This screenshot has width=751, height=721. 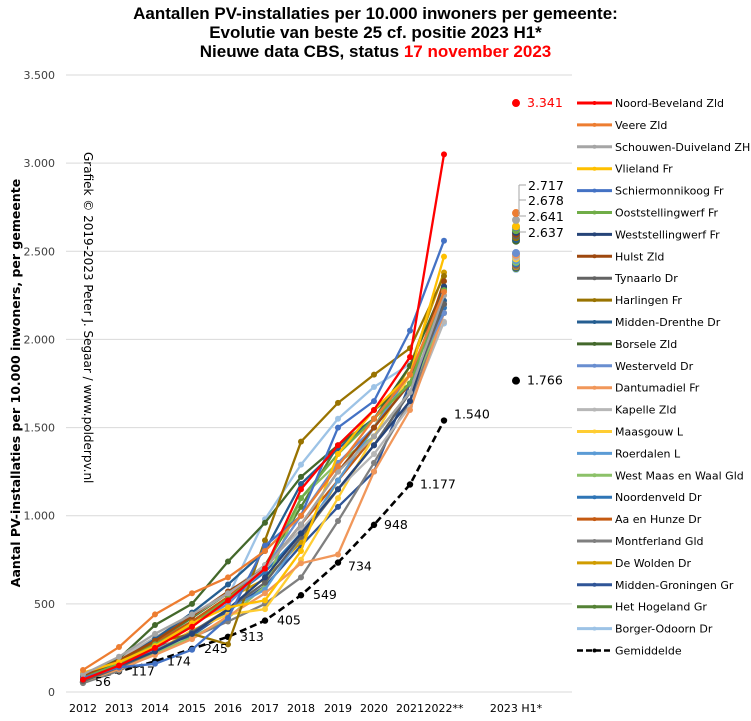 I want to click on x-tick-label: 2015, so click(x=192, y=708).